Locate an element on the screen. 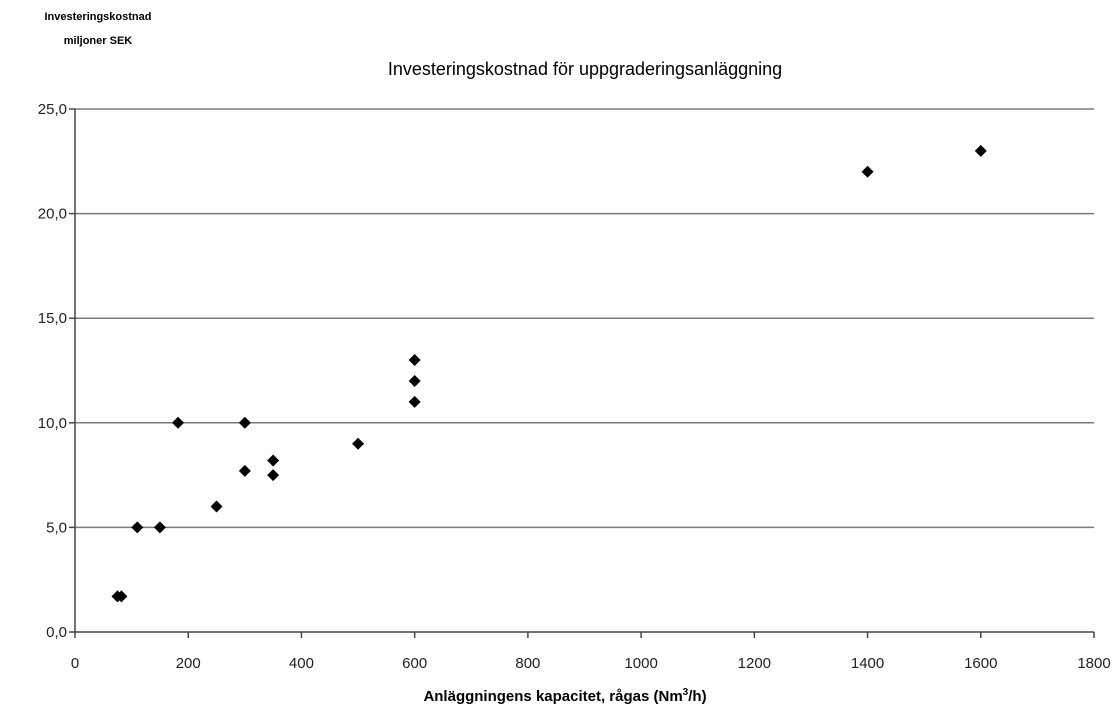 The width and height of the screenshot is (1116, 708). x-tick-label: 1600 is located at coordinates (980, 663).